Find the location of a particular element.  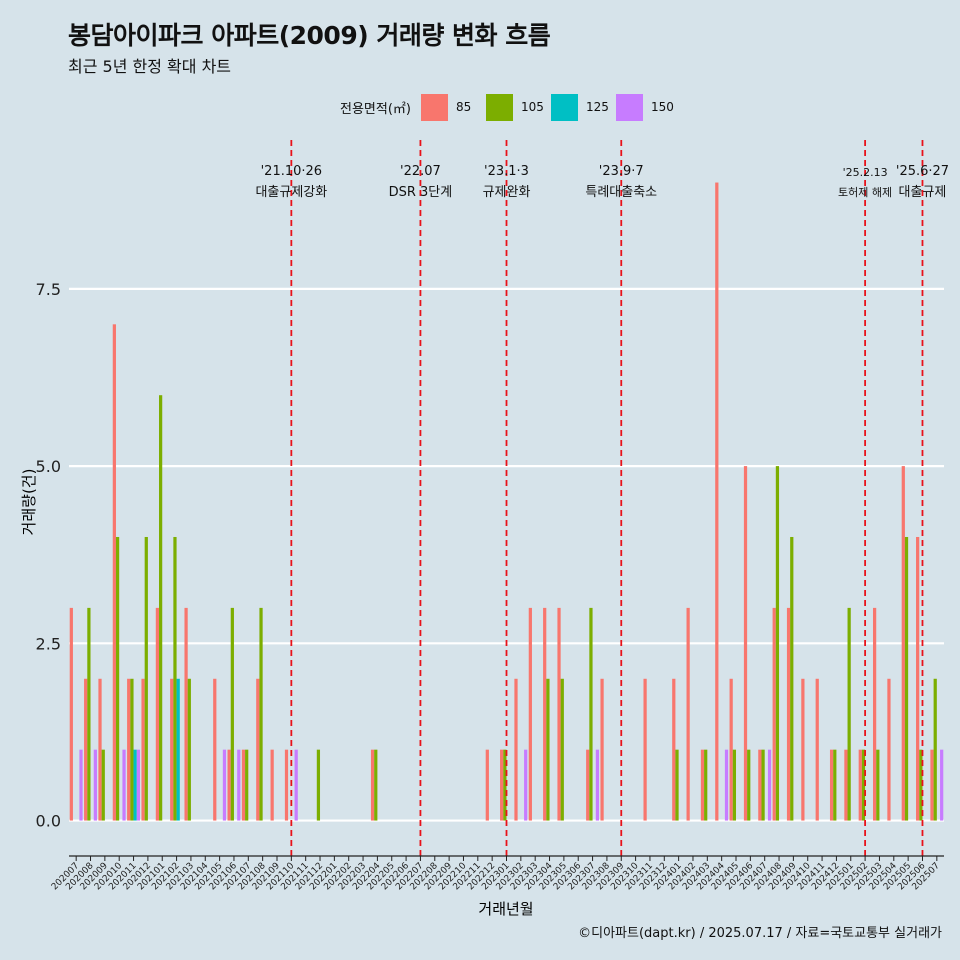

policy-text-202207: DSR 3단계 is located at coordinates (421, 192).